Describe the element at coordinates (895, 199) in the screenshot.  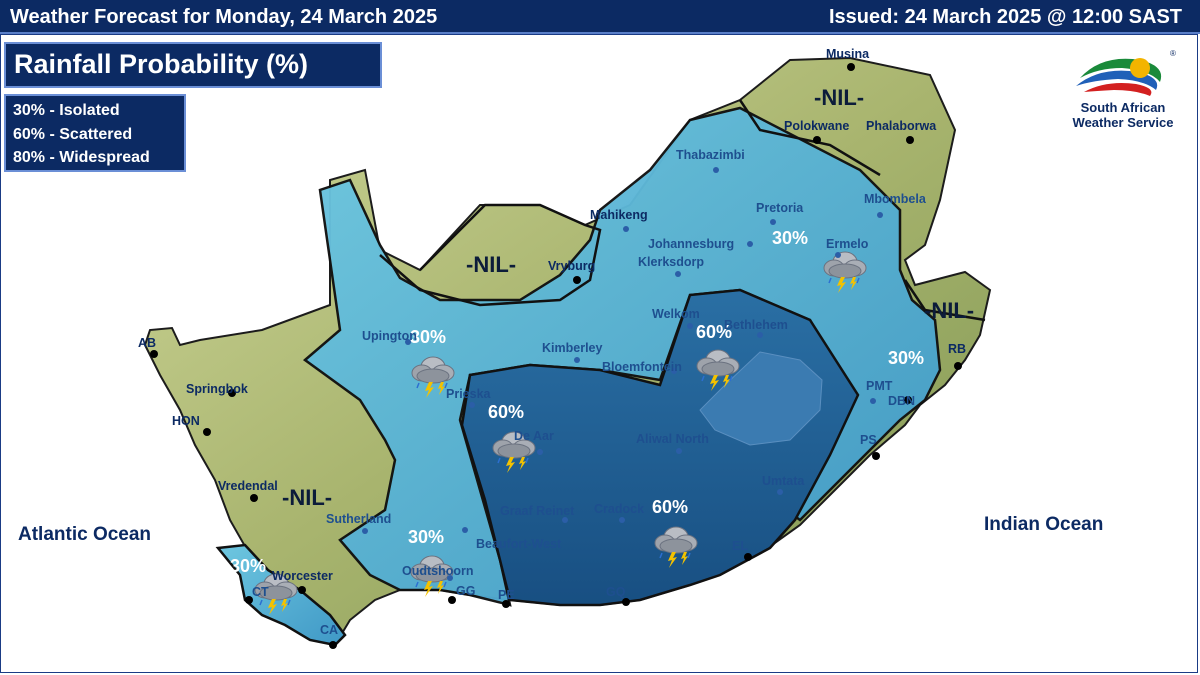
I see `city-mbombela: Mbombela` at that location.